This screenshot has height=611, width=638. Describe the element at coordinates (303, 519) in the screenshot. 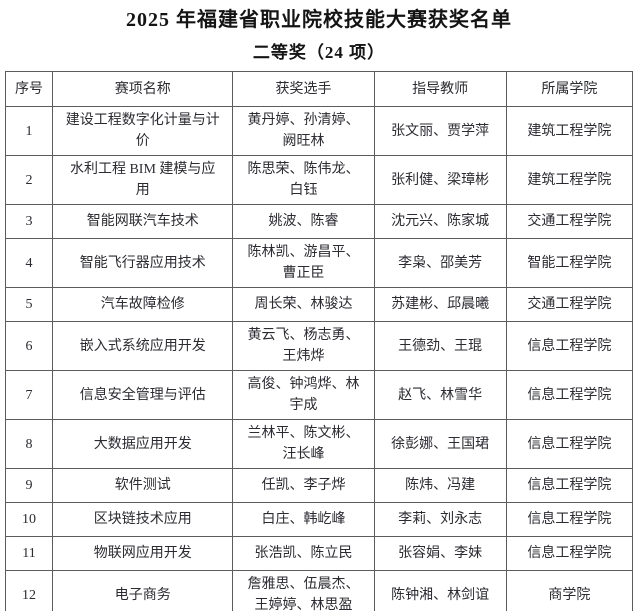

I see `cell-winners: 白庄、韩屹峰` at that location.